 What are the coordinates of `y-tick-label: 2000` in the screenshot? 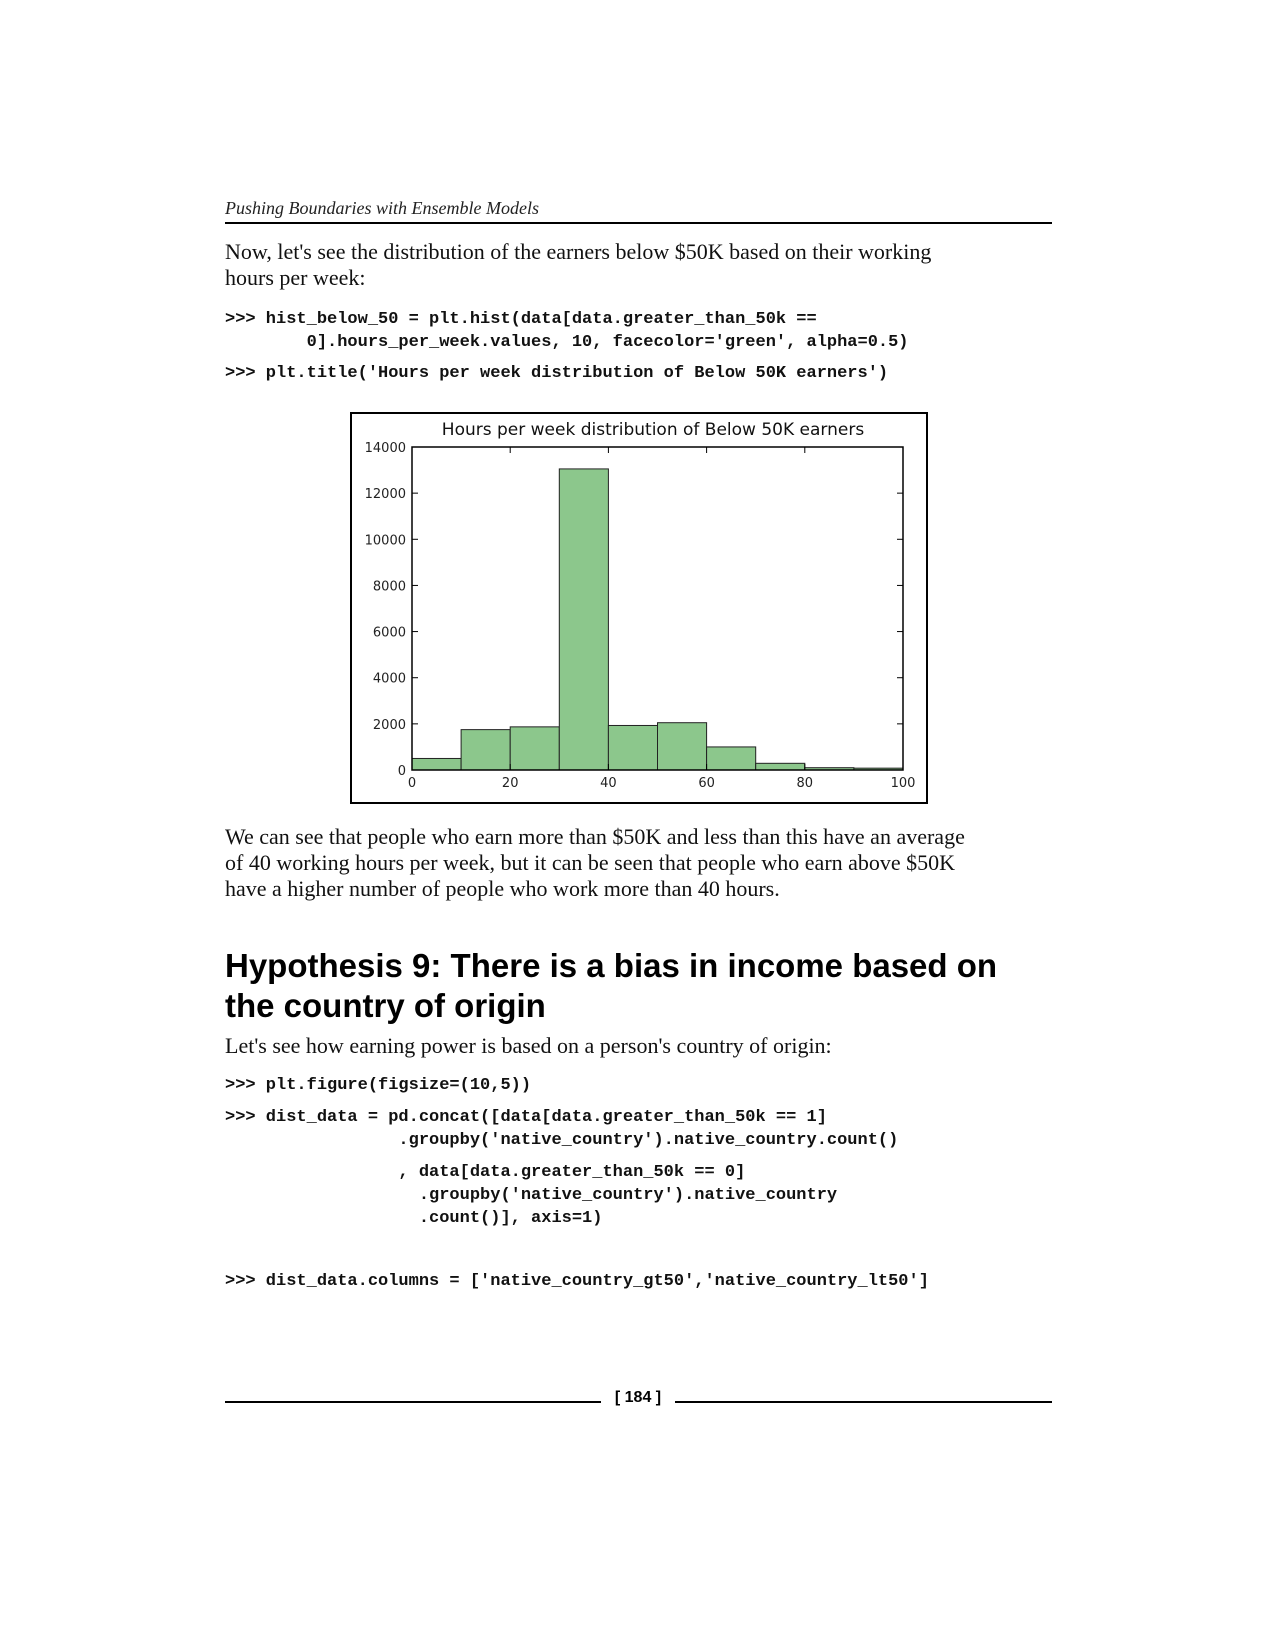 It's located at (389, 725).